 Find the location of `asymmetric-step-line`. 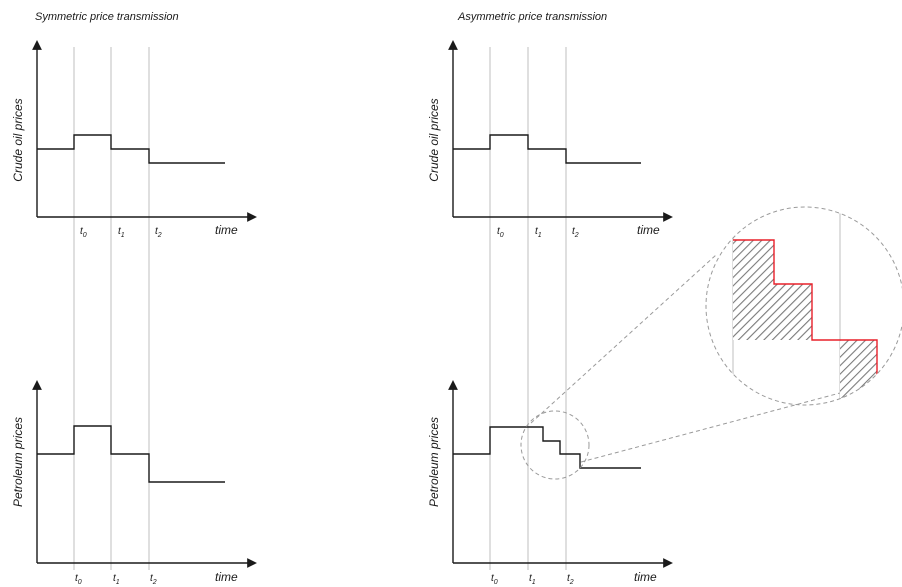

asymmetric-step-line is located at coordinates (805, 322).